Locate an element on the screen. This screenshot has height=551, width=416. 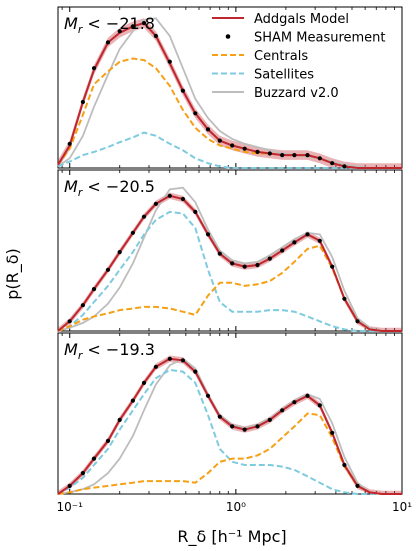
x-tick-label: 10⁰ is located at coordinates (236, 507).